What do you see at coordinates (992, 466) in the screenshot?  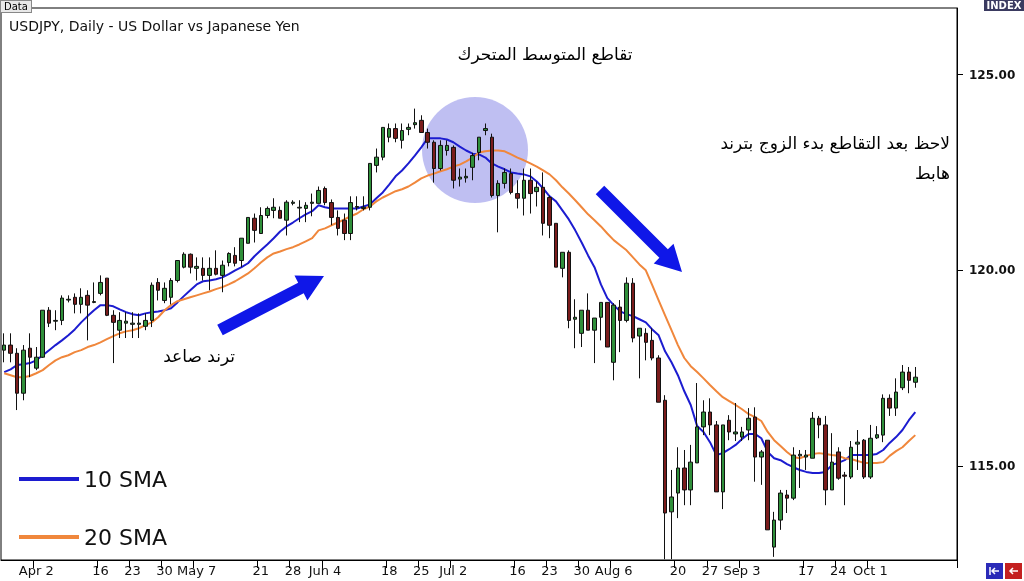 I see `y-tick-label: 115.00` at bounding box center [992, 466].